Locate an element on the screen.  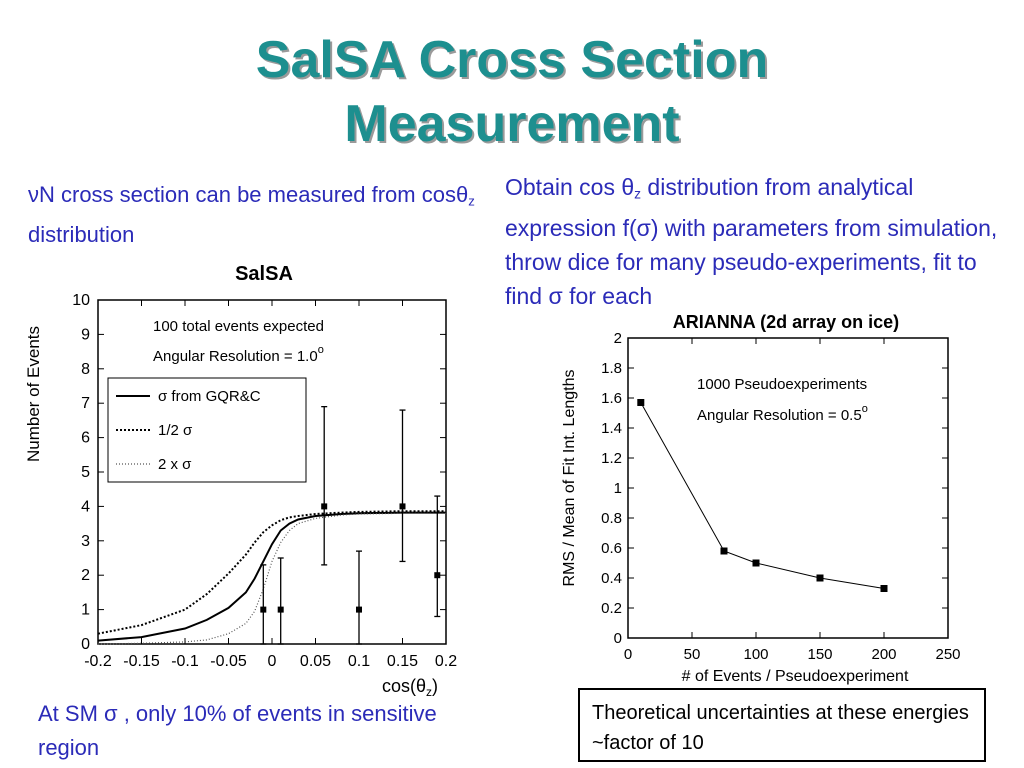
x-tick-label: -0.1 is located at coordinates (185, 661).